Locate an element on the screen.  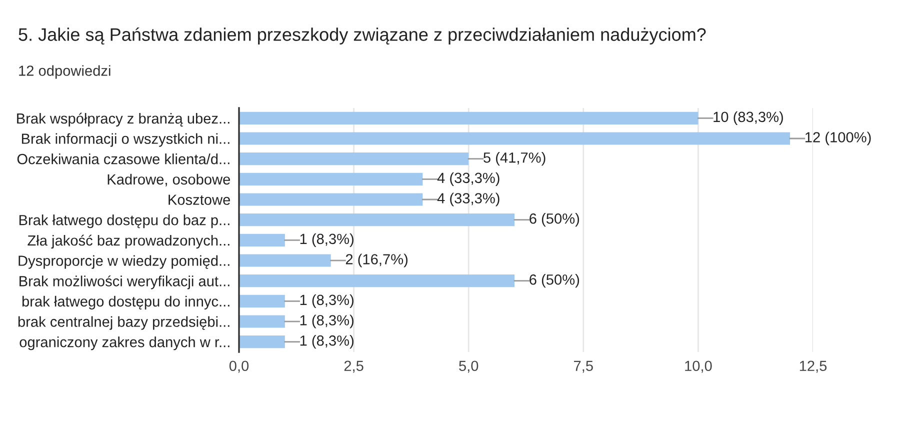
x-tick-label: 10,0 is located at coordinates (698, 366).